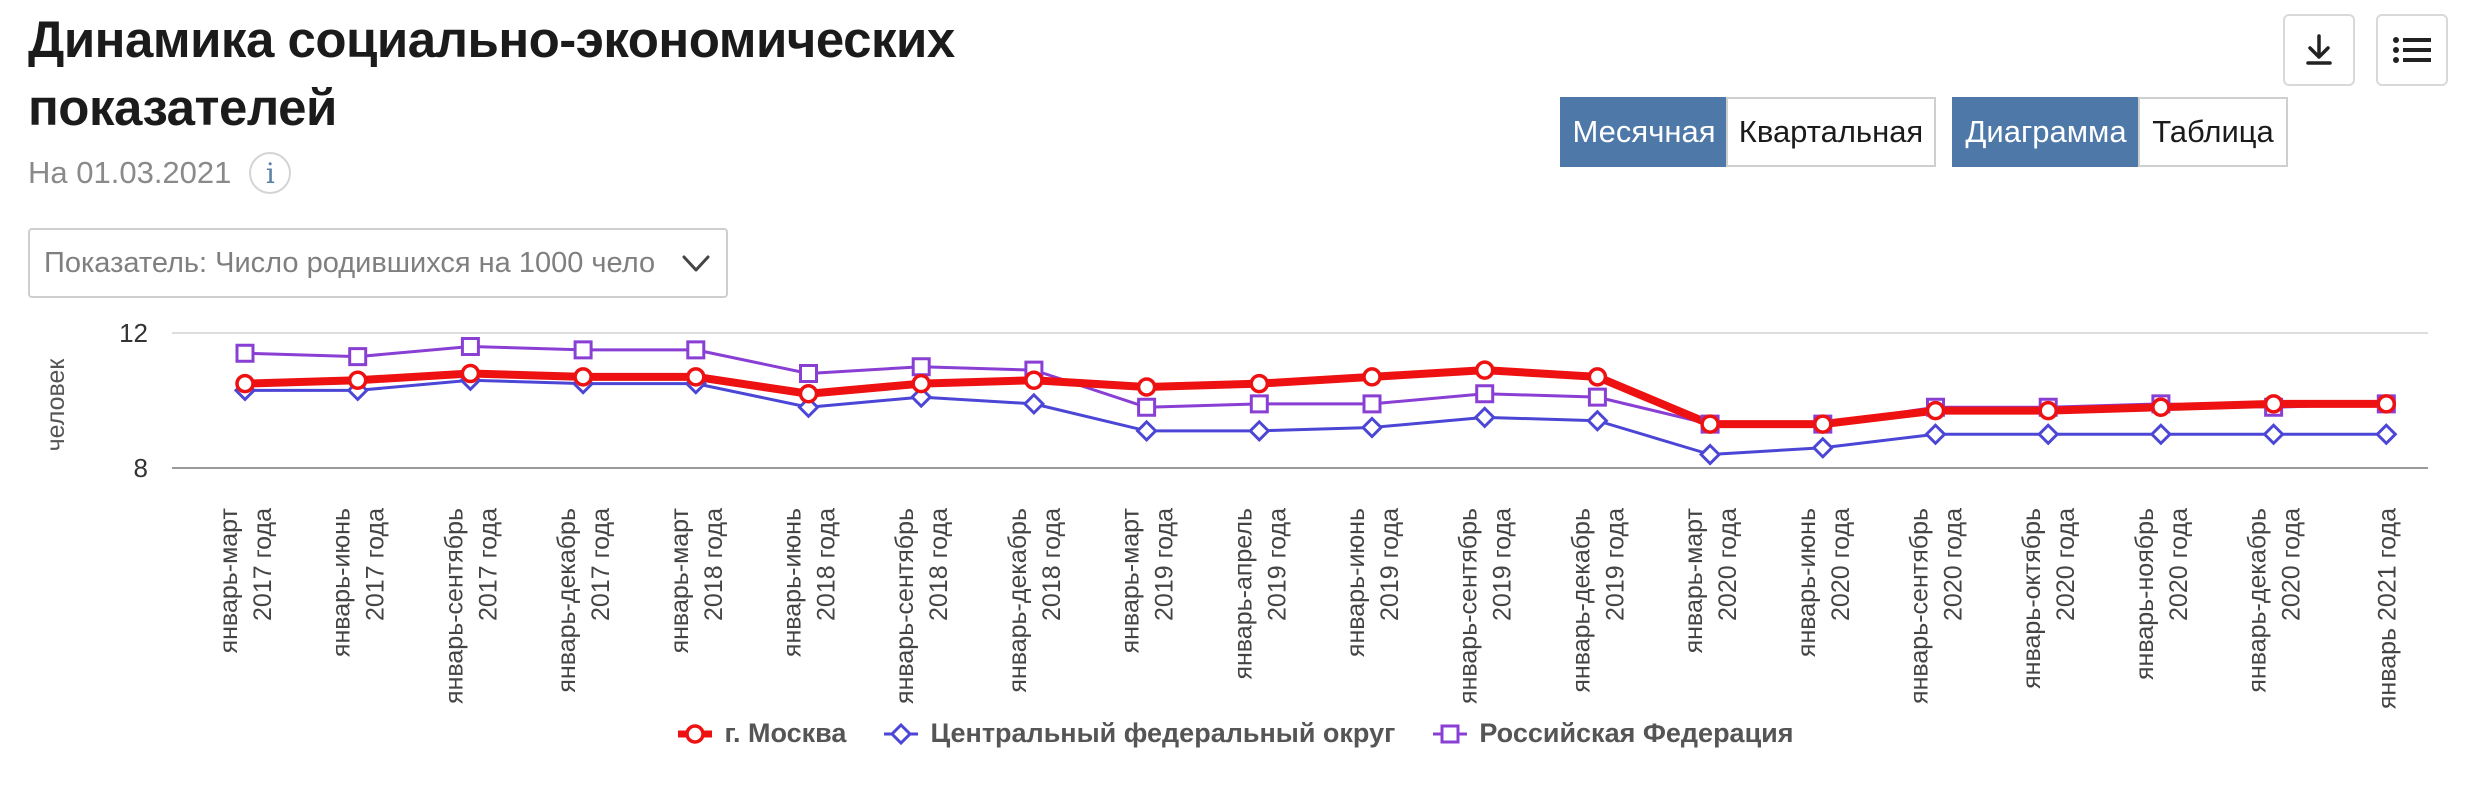 This screenshot has width=2470, height=810. What do you see at coordinates (696, 263) in the screenshot?
I see `chevron-down-icon` at bounding box center [696, 263].